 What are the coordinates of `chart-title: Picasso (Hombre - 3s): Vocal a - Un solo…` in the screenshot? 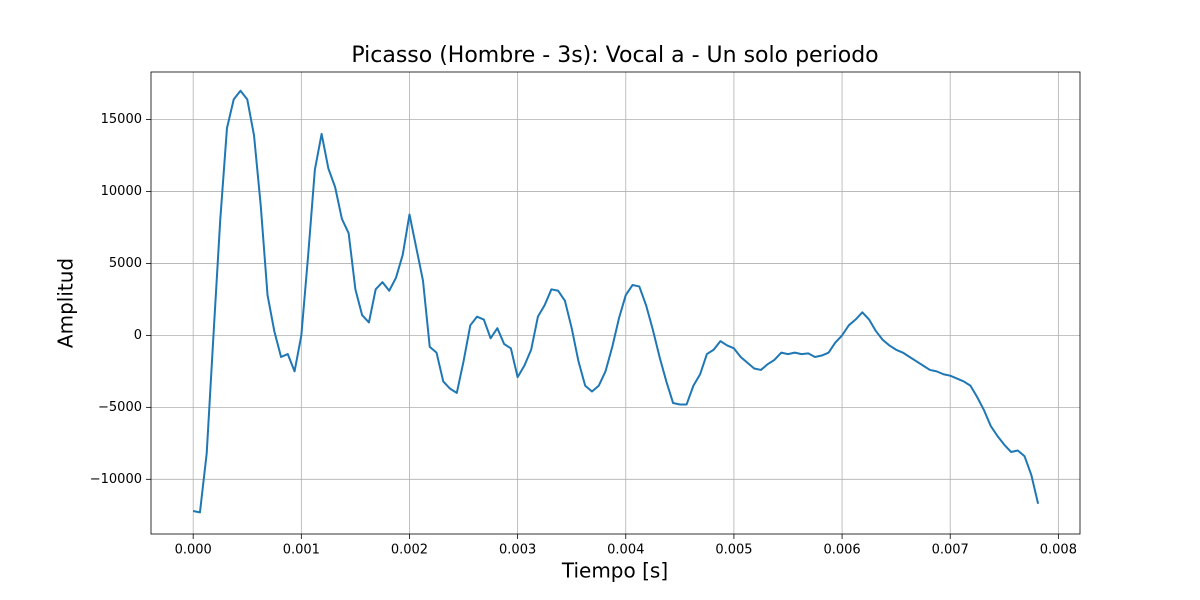 It's located at (614, 55).